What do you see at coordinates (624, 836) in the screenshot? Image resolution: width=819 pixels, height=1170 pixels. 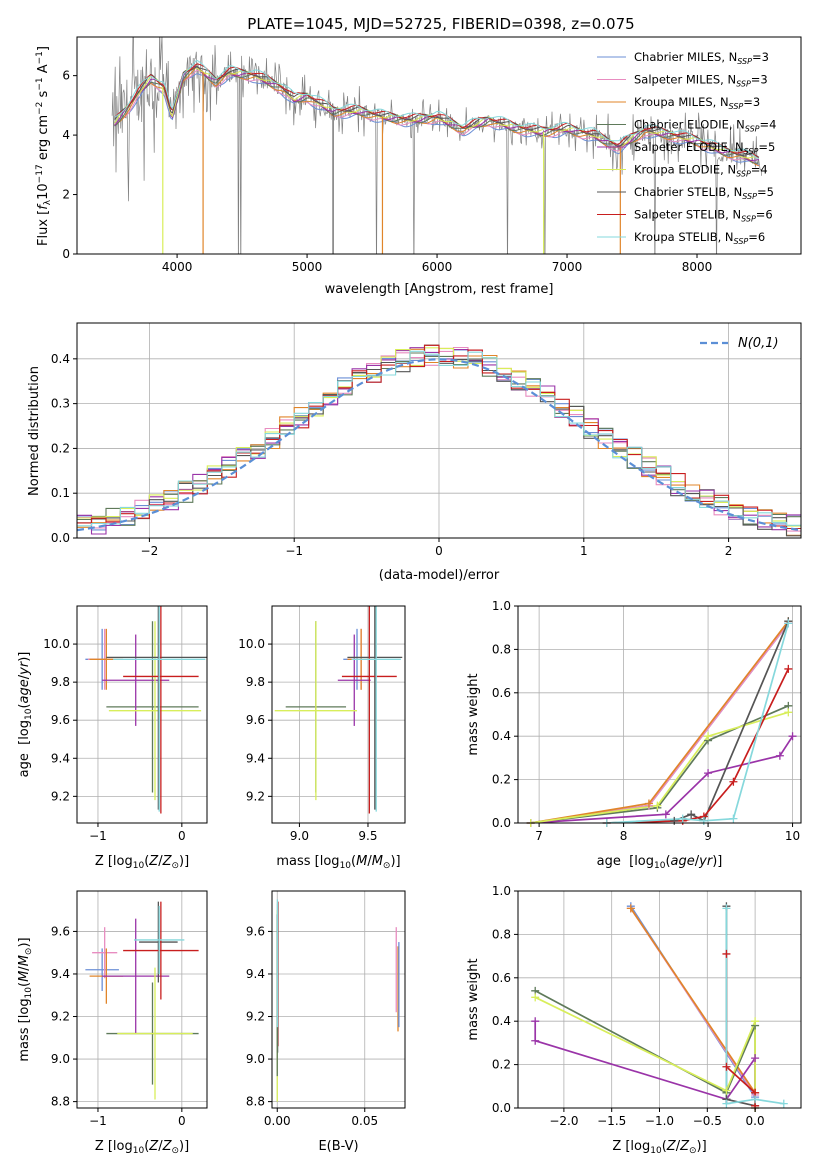 I see `x-tick-label: 8` at bounding box center [624, 836].